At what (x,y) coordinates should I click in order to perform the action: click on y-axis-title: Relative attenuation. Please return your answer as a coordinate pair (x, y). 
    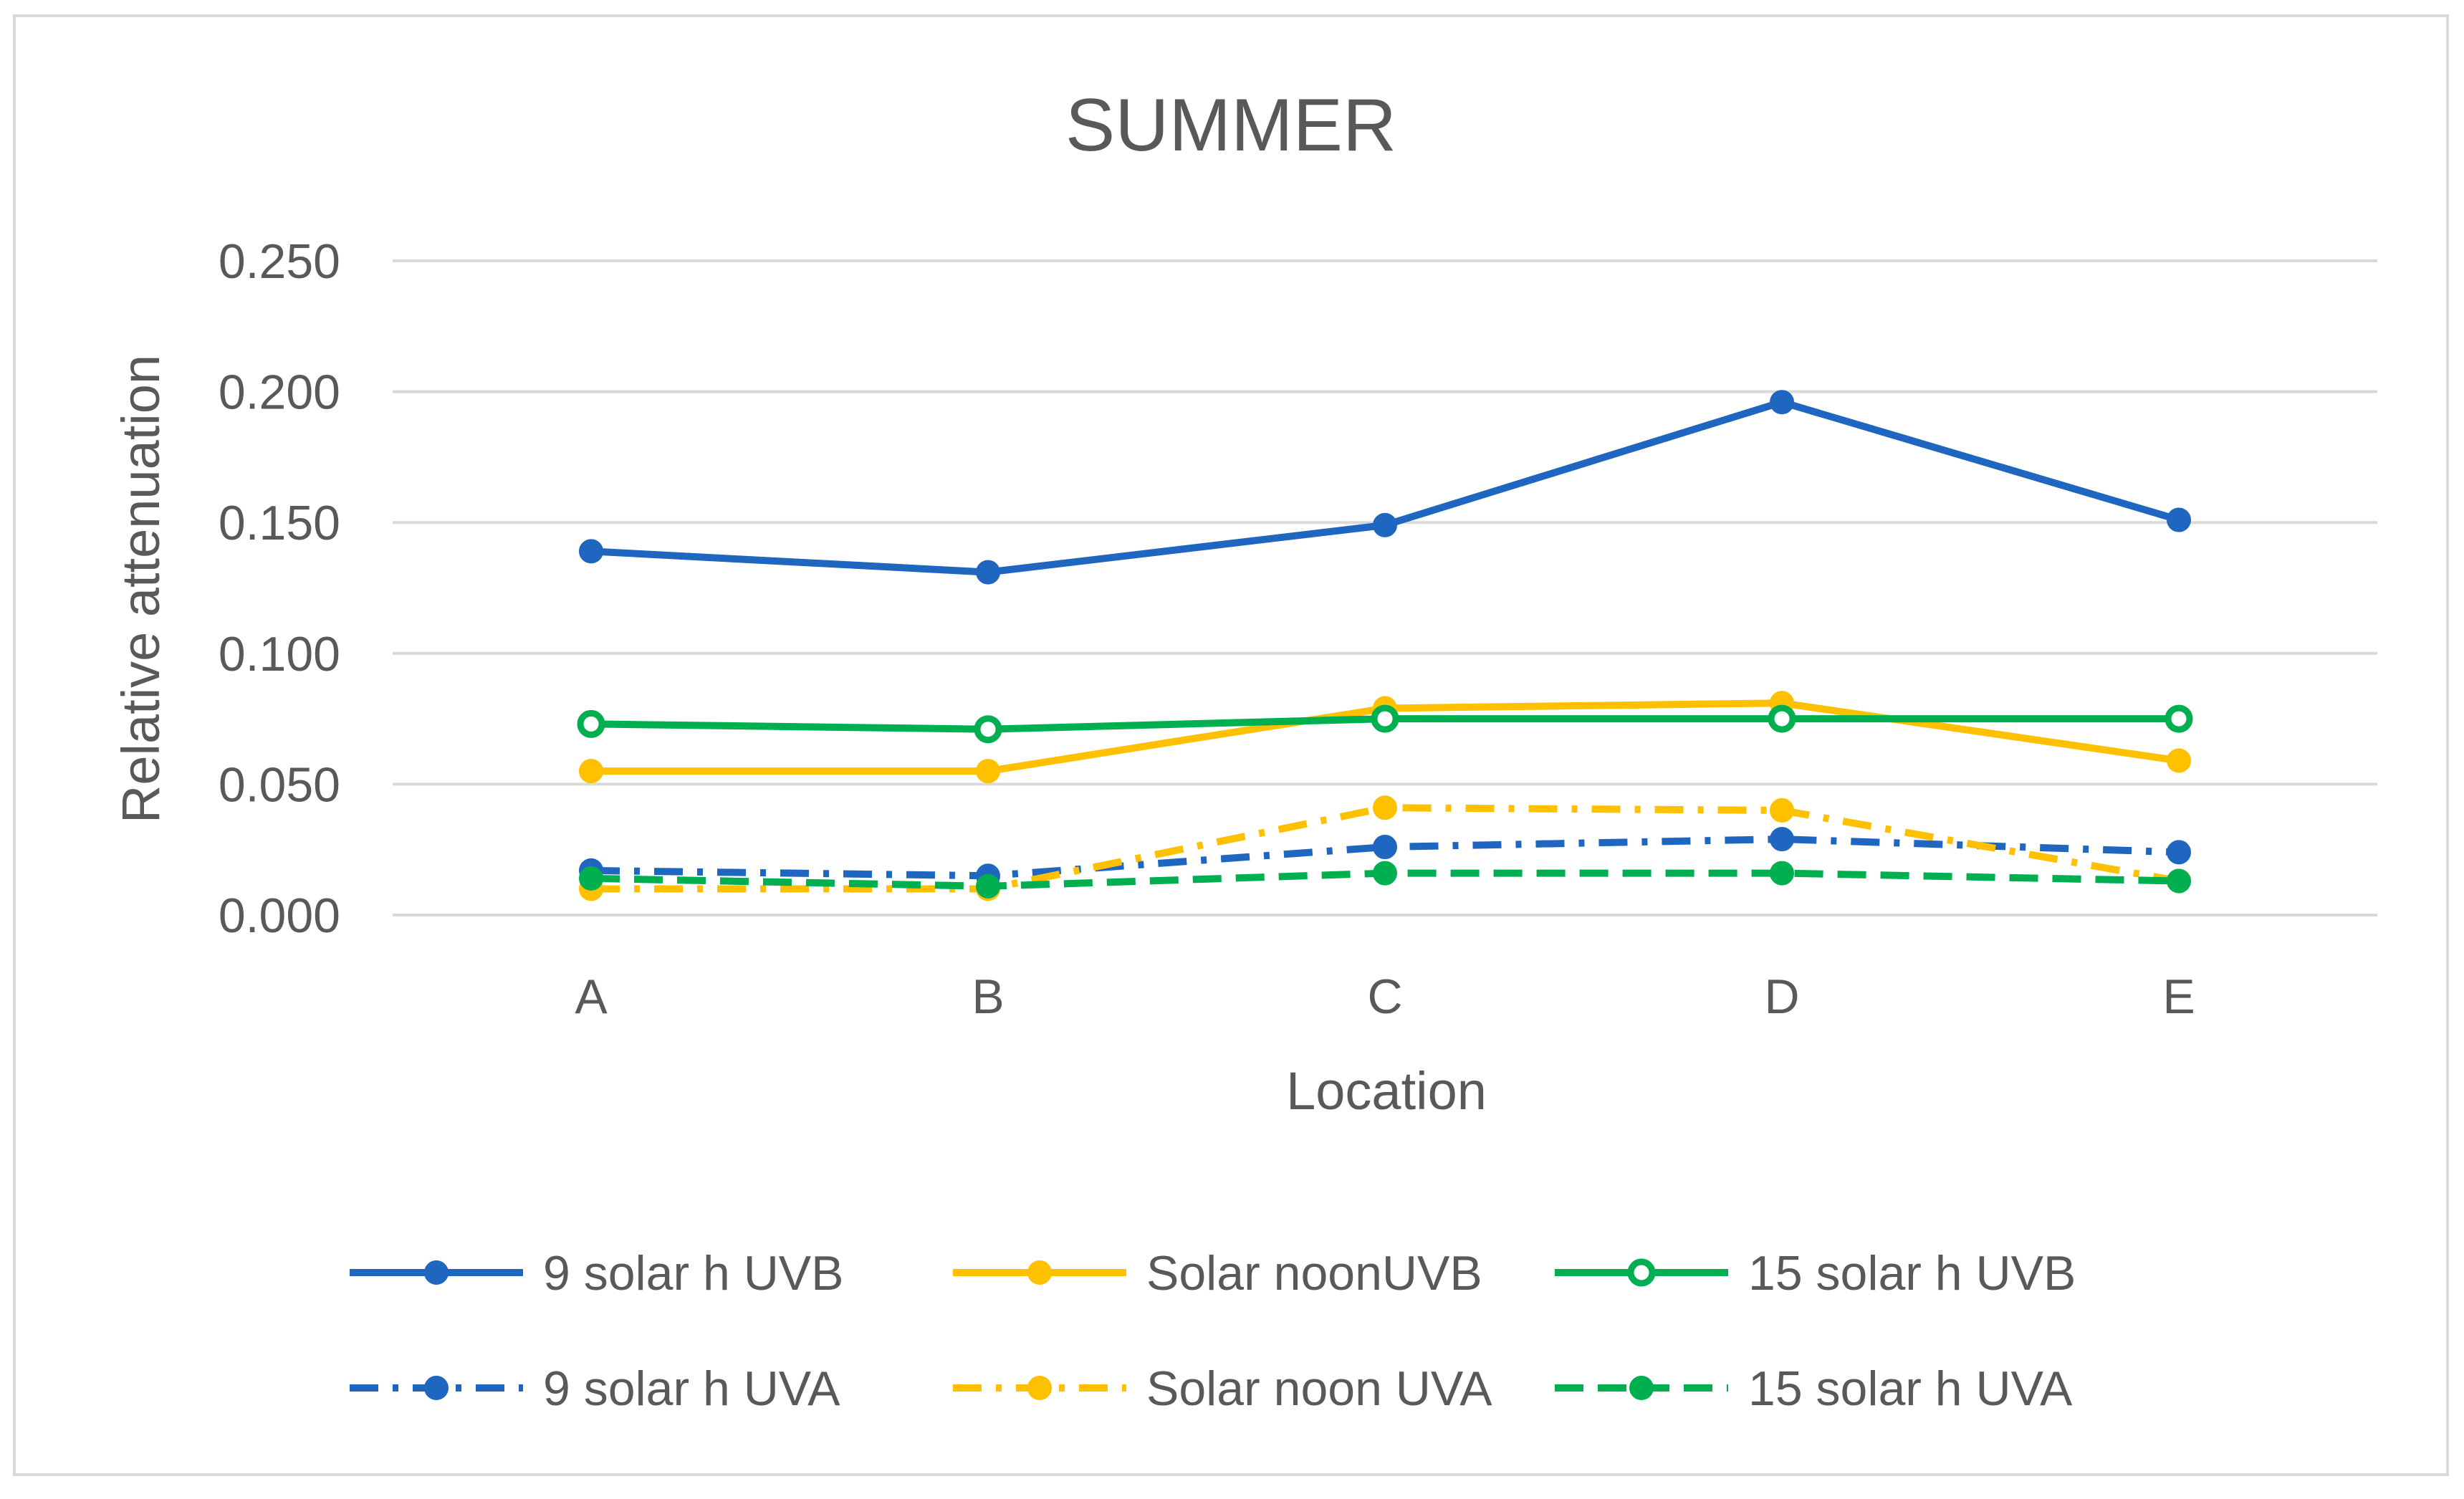
    Looking at the image, I should click on (141, 589).